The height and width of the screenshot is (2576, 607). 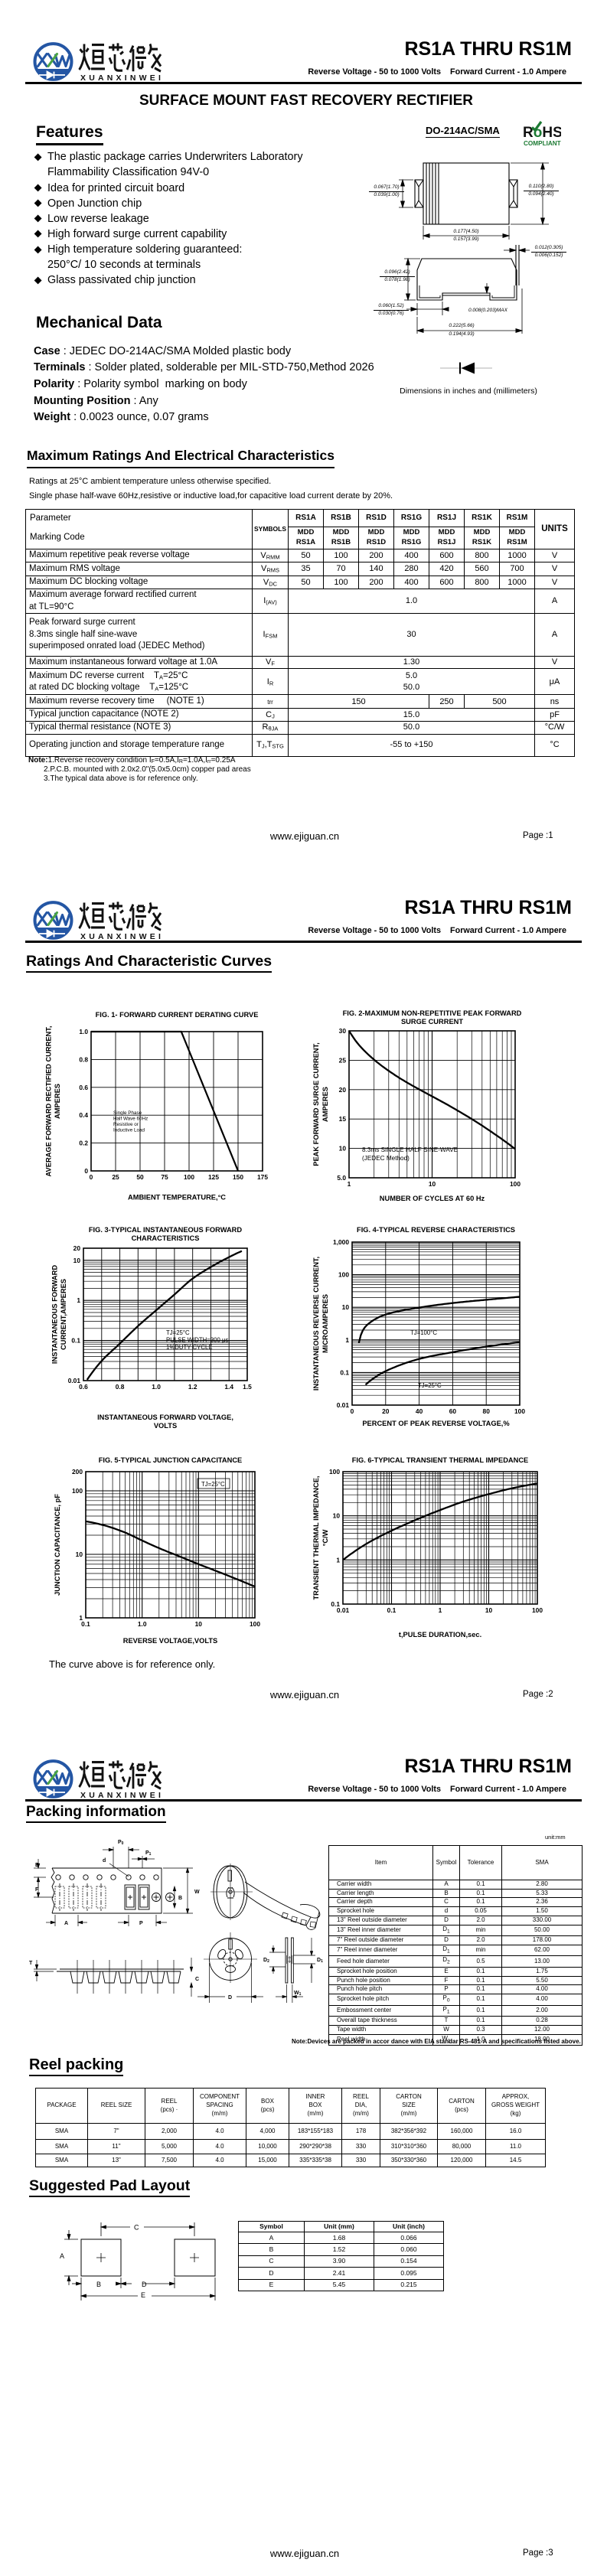 I want to click on svg-text: 125, so click(x=213, y=1177).